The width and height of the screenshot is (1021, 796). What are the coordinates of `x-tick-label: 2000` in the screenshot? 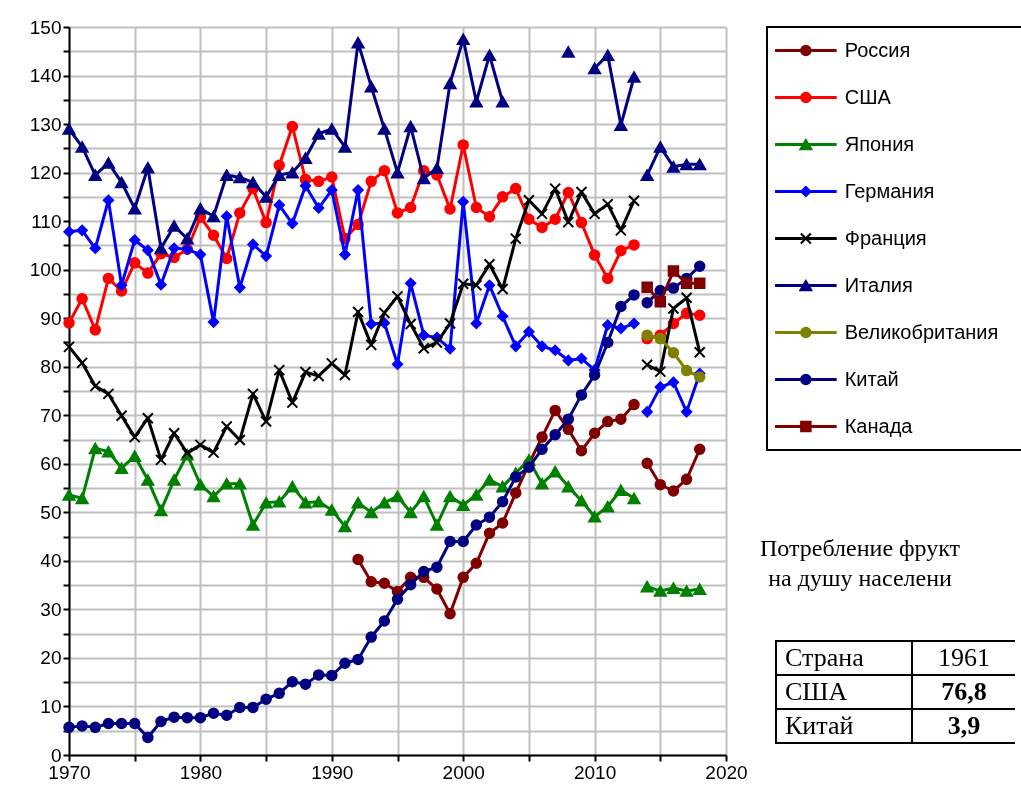 It's located at (463, 772).